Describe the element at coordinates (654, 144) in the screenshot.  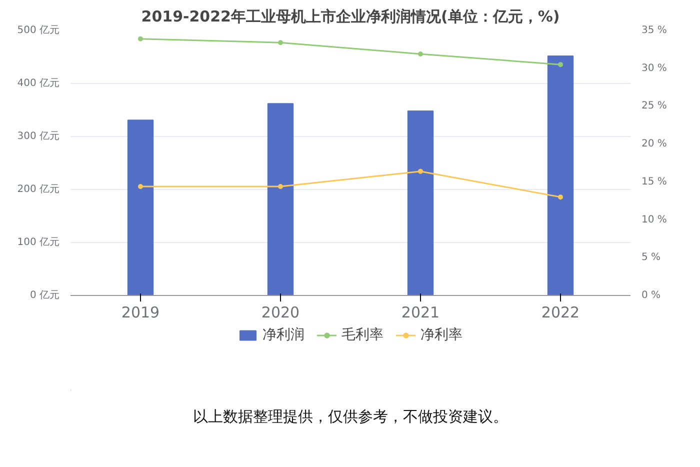
I see `y2-tick-label: 20 %` at that location.